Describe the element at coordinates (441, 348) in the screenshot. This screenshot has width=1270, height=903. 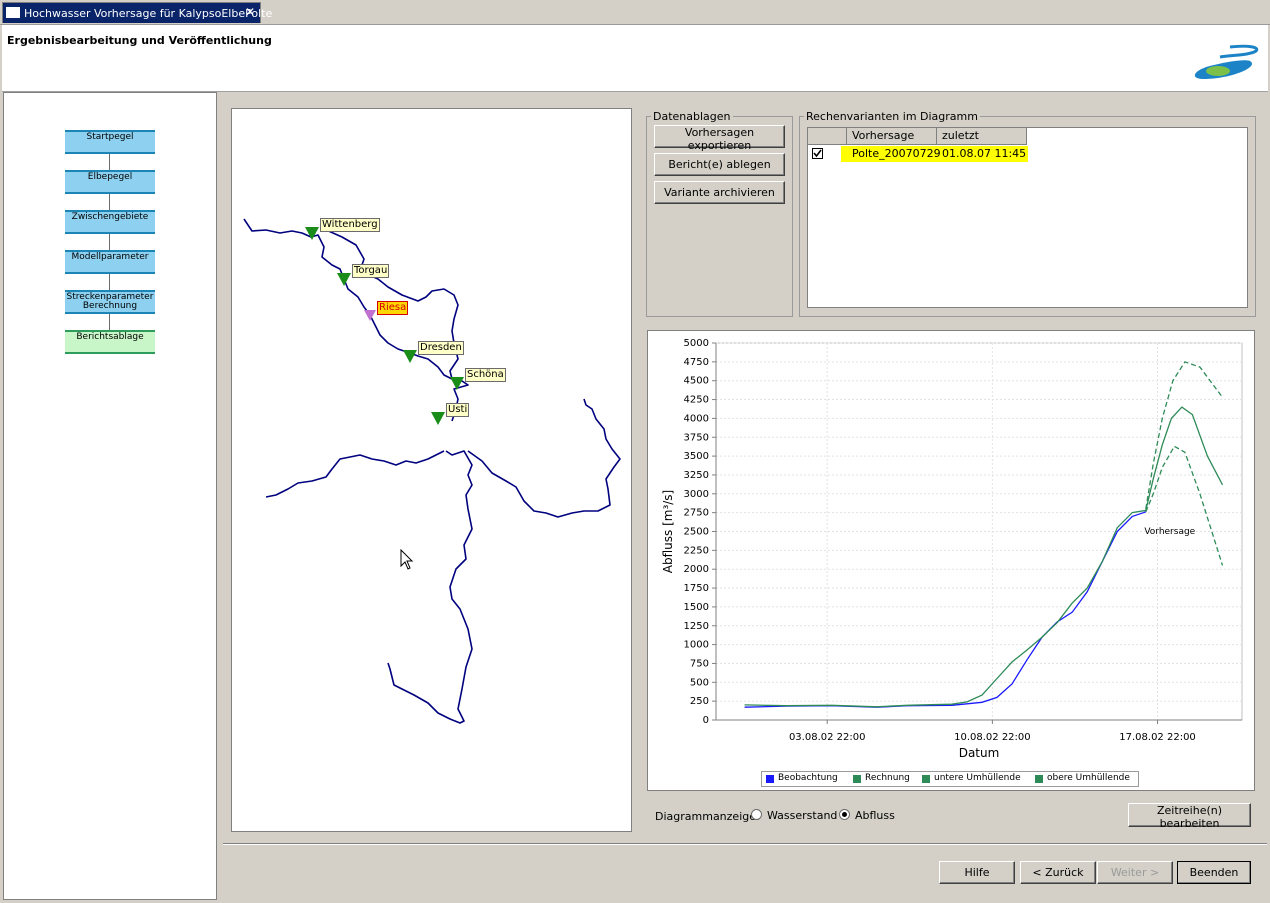
I see `station-label-dresden: Dresden` at that location.